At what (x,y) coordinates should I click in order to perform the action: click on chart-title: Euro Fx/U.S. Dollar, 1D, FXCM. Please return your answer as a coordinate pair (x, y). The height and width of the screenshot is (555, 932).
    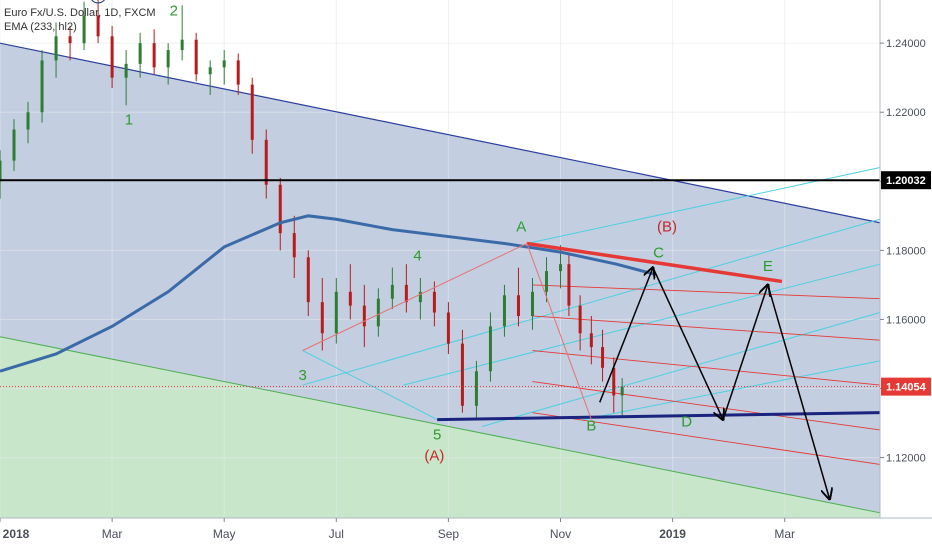
    Looking at the image, I should click on (80, 13).